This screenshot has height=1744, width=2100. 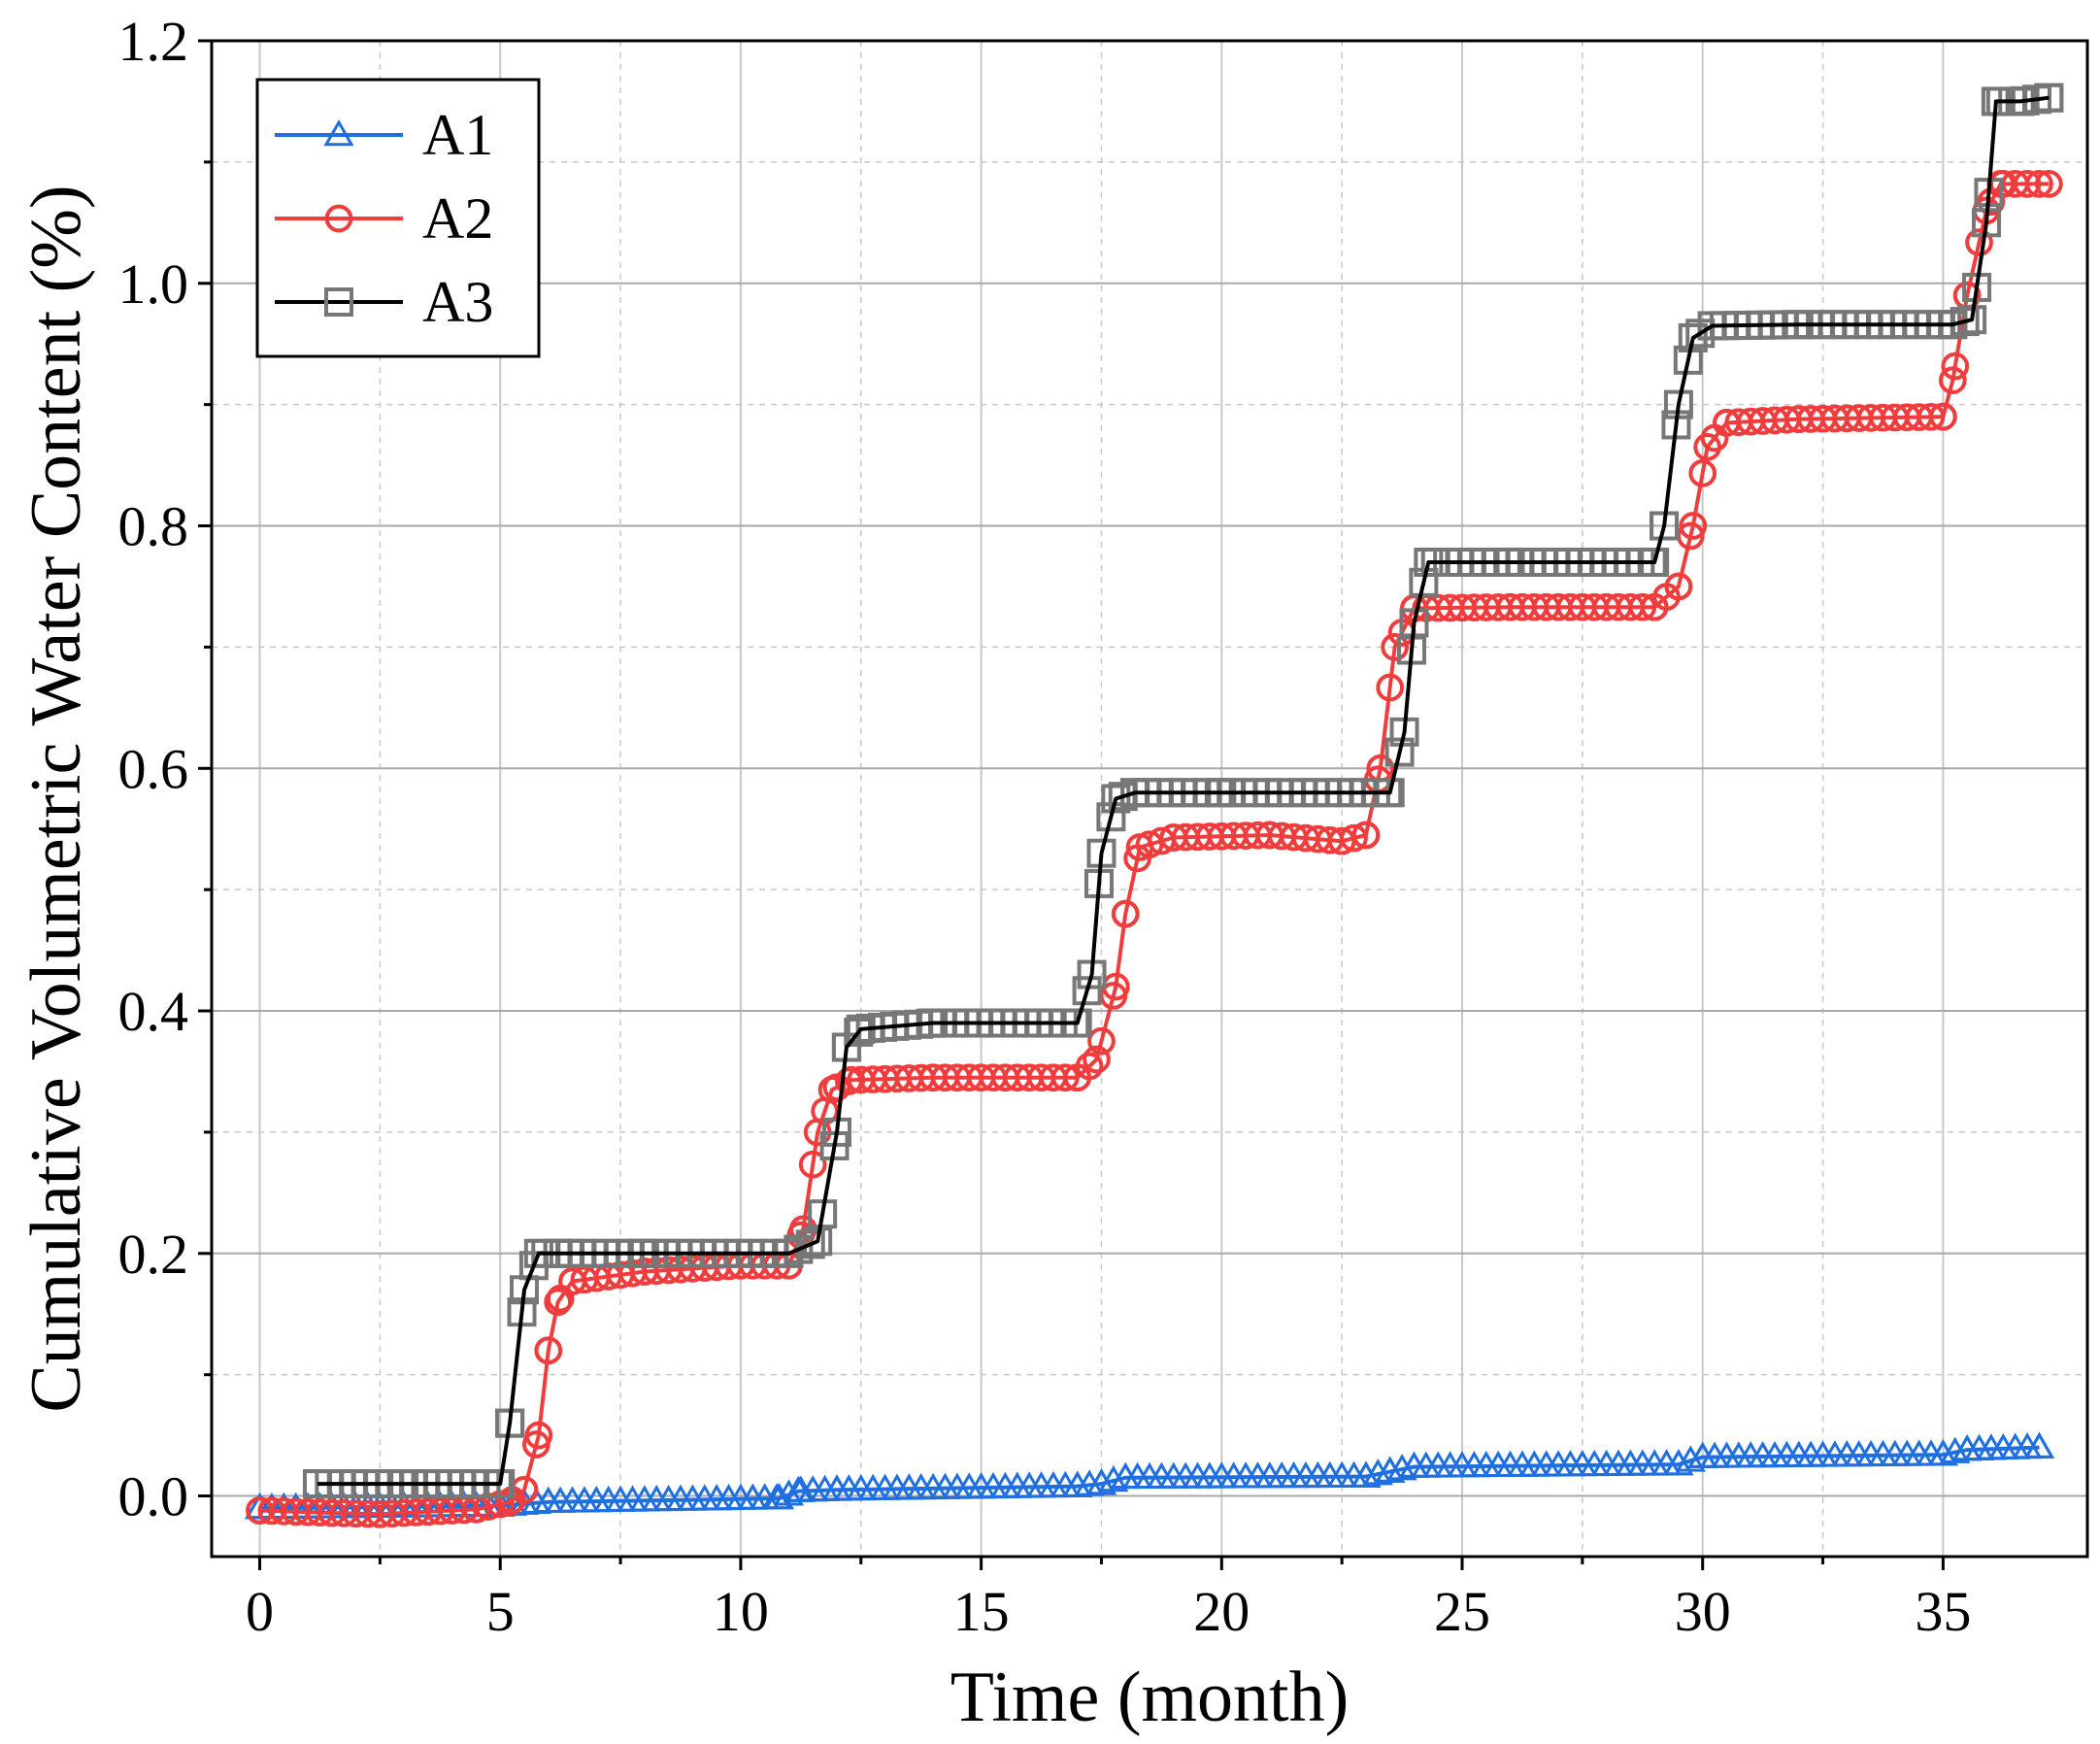 I want to click on legend-label: A3, so click(x=457, y=302).